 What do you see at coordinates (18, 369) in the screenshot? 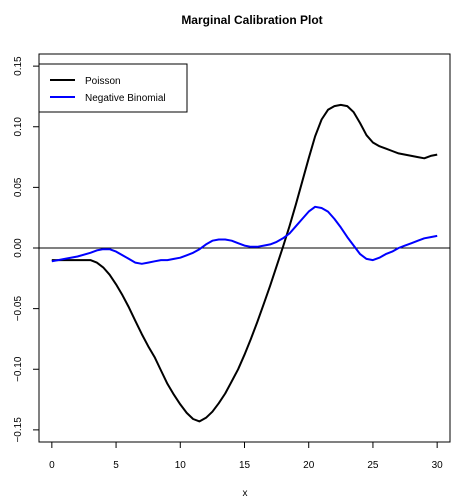
I see `y-tick-label: −0.10` at bounding box center [18, 369].